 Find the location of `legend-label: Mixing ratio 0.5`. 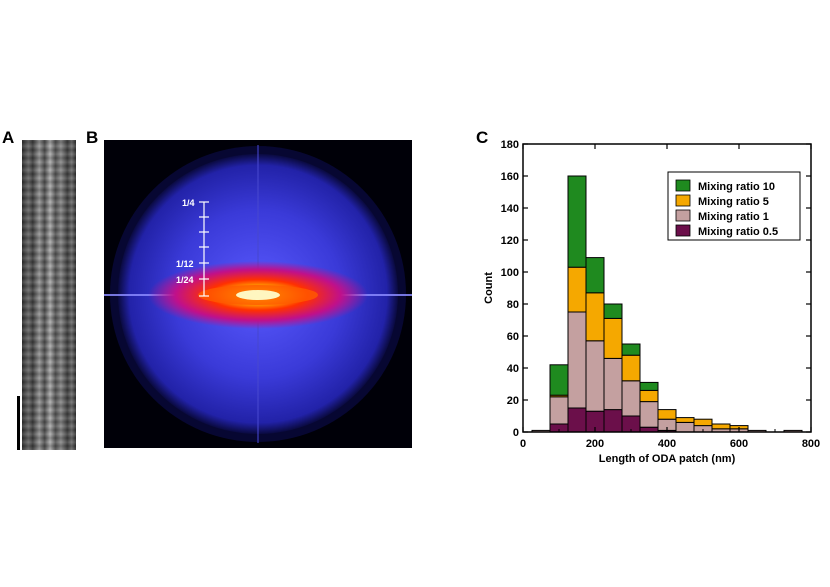

legend-label: Mixing ratio 0.5 is located at coordinates (738, 232).